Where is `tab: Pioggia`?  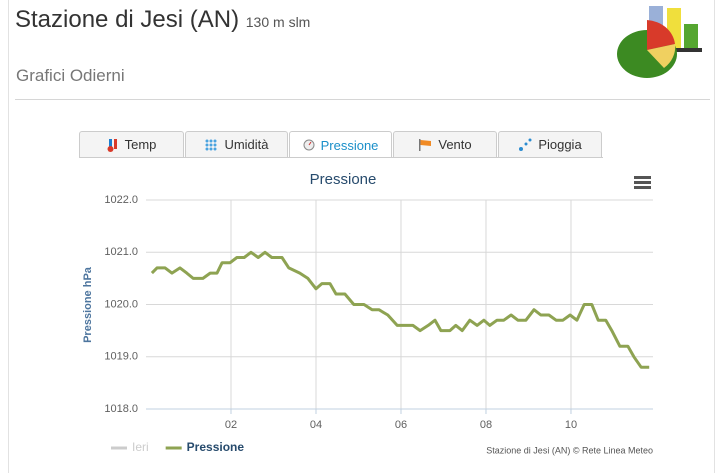
tab: Pioggia is located at coordinates (550, 144).